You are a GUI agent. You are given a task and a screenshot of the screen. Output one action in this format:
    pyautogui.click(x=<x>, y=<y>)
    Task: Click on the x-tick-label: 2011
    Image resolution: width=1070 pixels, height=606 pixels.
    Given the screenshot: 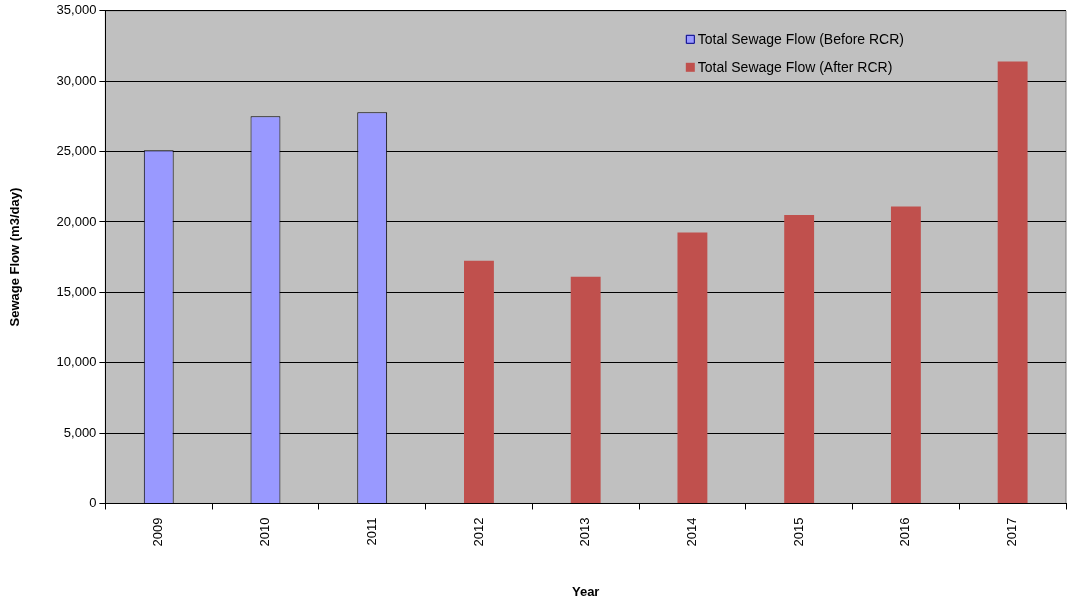 What is the action you would take?
    pyautogui.click(x=371, y=531)
    